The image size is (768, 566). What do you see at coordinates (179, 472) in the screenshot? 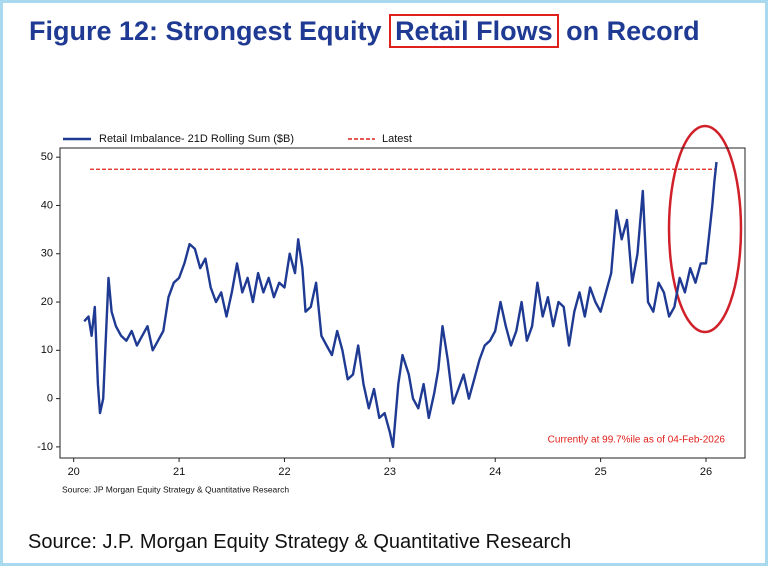
I see `x-tick-label: 21` at bounding box center [179, 472].